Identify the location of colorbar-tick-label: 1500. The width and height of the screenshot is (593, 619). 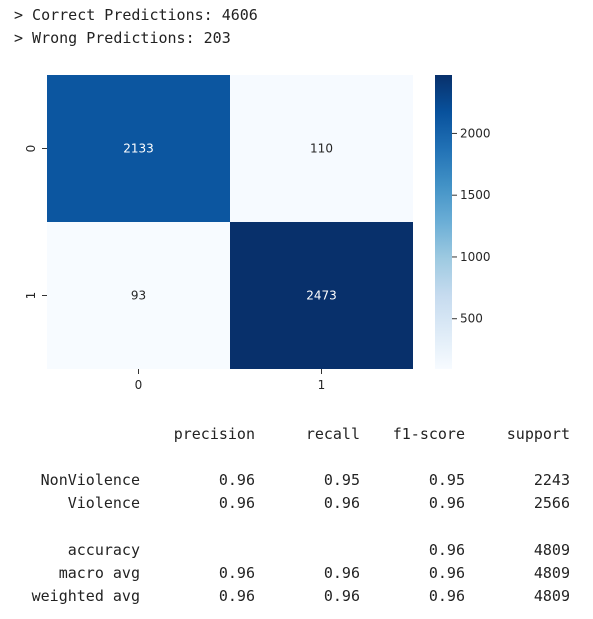
(475, 195).